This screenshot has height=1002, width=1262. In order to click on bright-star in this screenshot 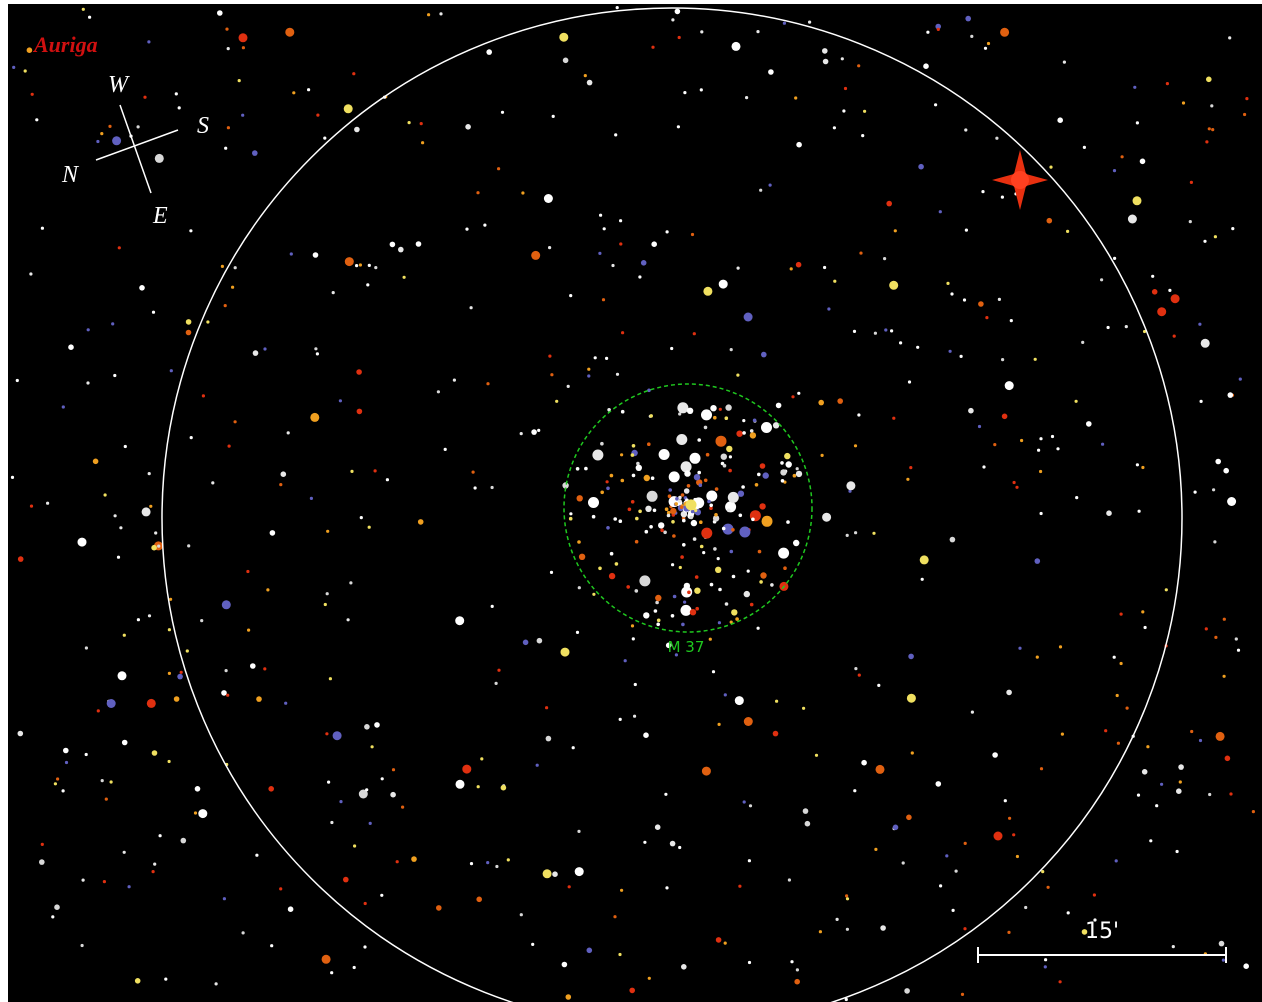, I will do `click(1020, 180)`.